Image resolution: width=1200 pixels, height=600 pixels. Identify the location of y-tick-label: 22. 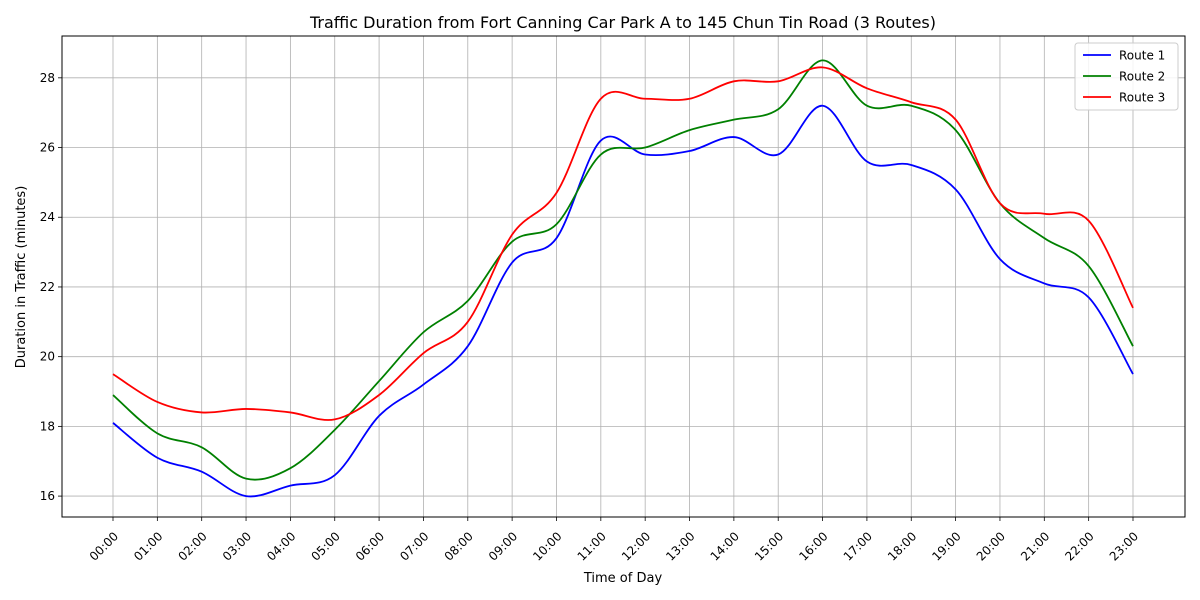
(47, 287).